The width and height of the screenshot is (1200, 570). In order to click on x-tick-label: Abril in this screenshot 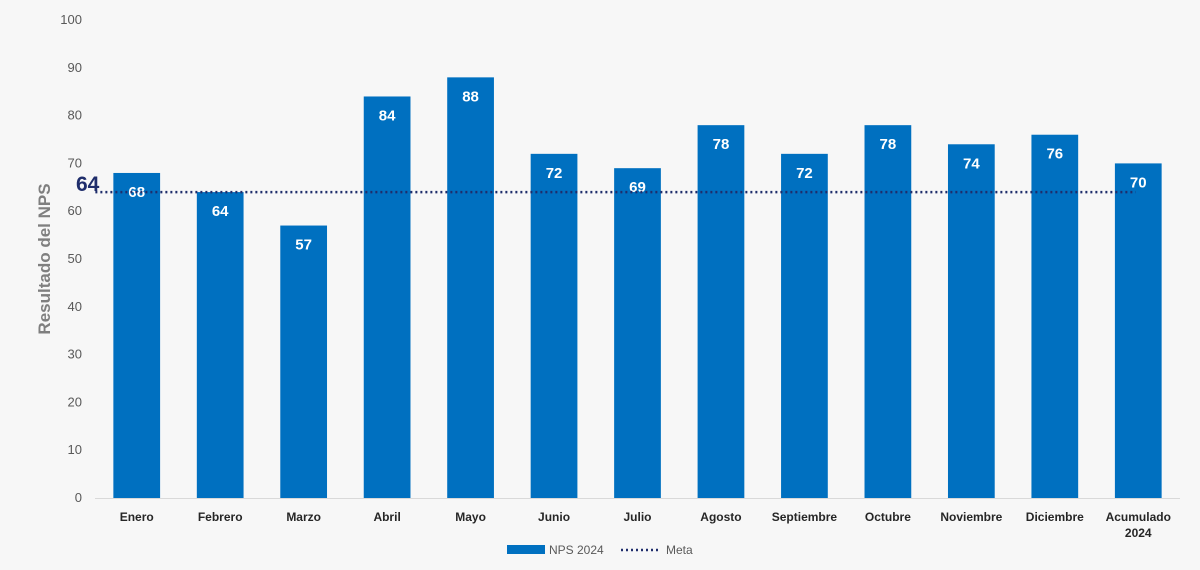, I will do `click(386, 517)`.